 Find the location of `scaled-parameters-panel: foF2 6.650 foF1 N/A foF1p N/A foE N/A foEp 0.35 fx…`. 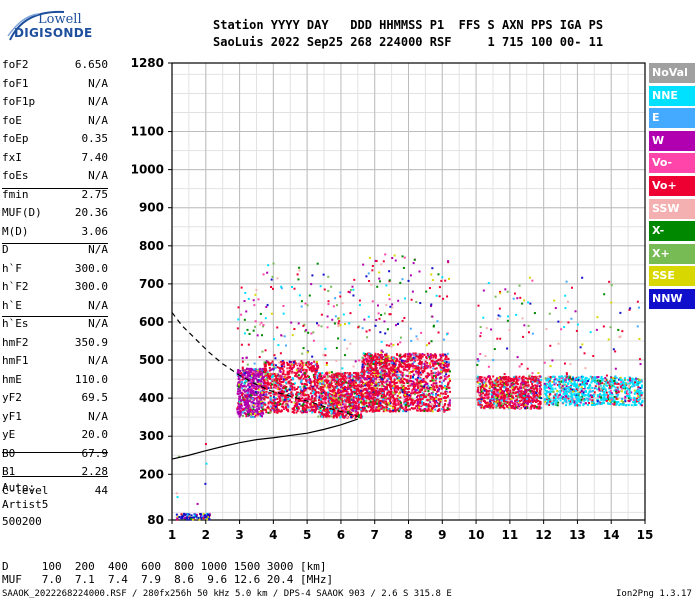

scaled-parameters-panel: foF2 6.650 foF1 N/A foF1p N/A foE N/A foEp 0.35 fx… is located at coordinates (55, 278).